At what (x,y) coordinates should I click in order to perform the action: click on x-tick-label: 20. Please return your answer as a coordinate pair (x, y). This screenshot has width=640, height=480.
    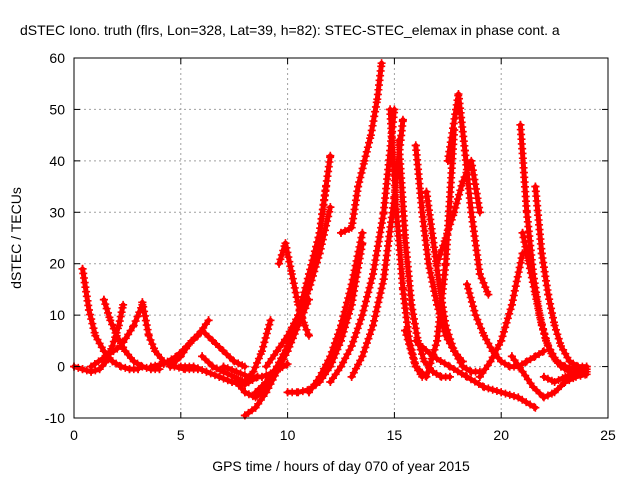
    Looking at the image, I should click on (501, 435).